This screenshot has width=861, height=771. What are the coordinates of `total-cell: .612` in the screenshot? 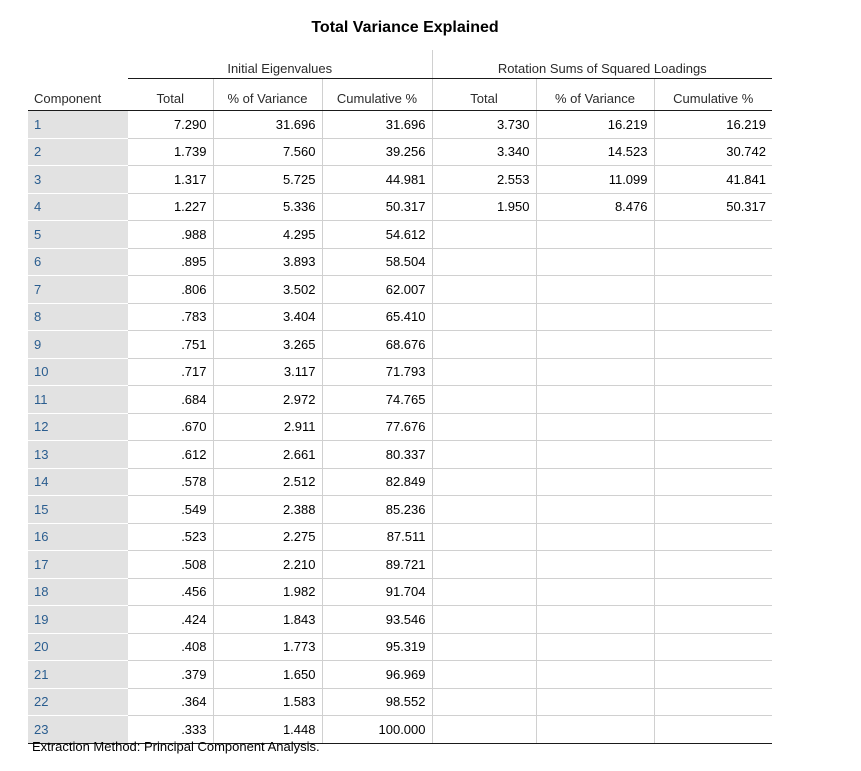 It's located at (170, 454).